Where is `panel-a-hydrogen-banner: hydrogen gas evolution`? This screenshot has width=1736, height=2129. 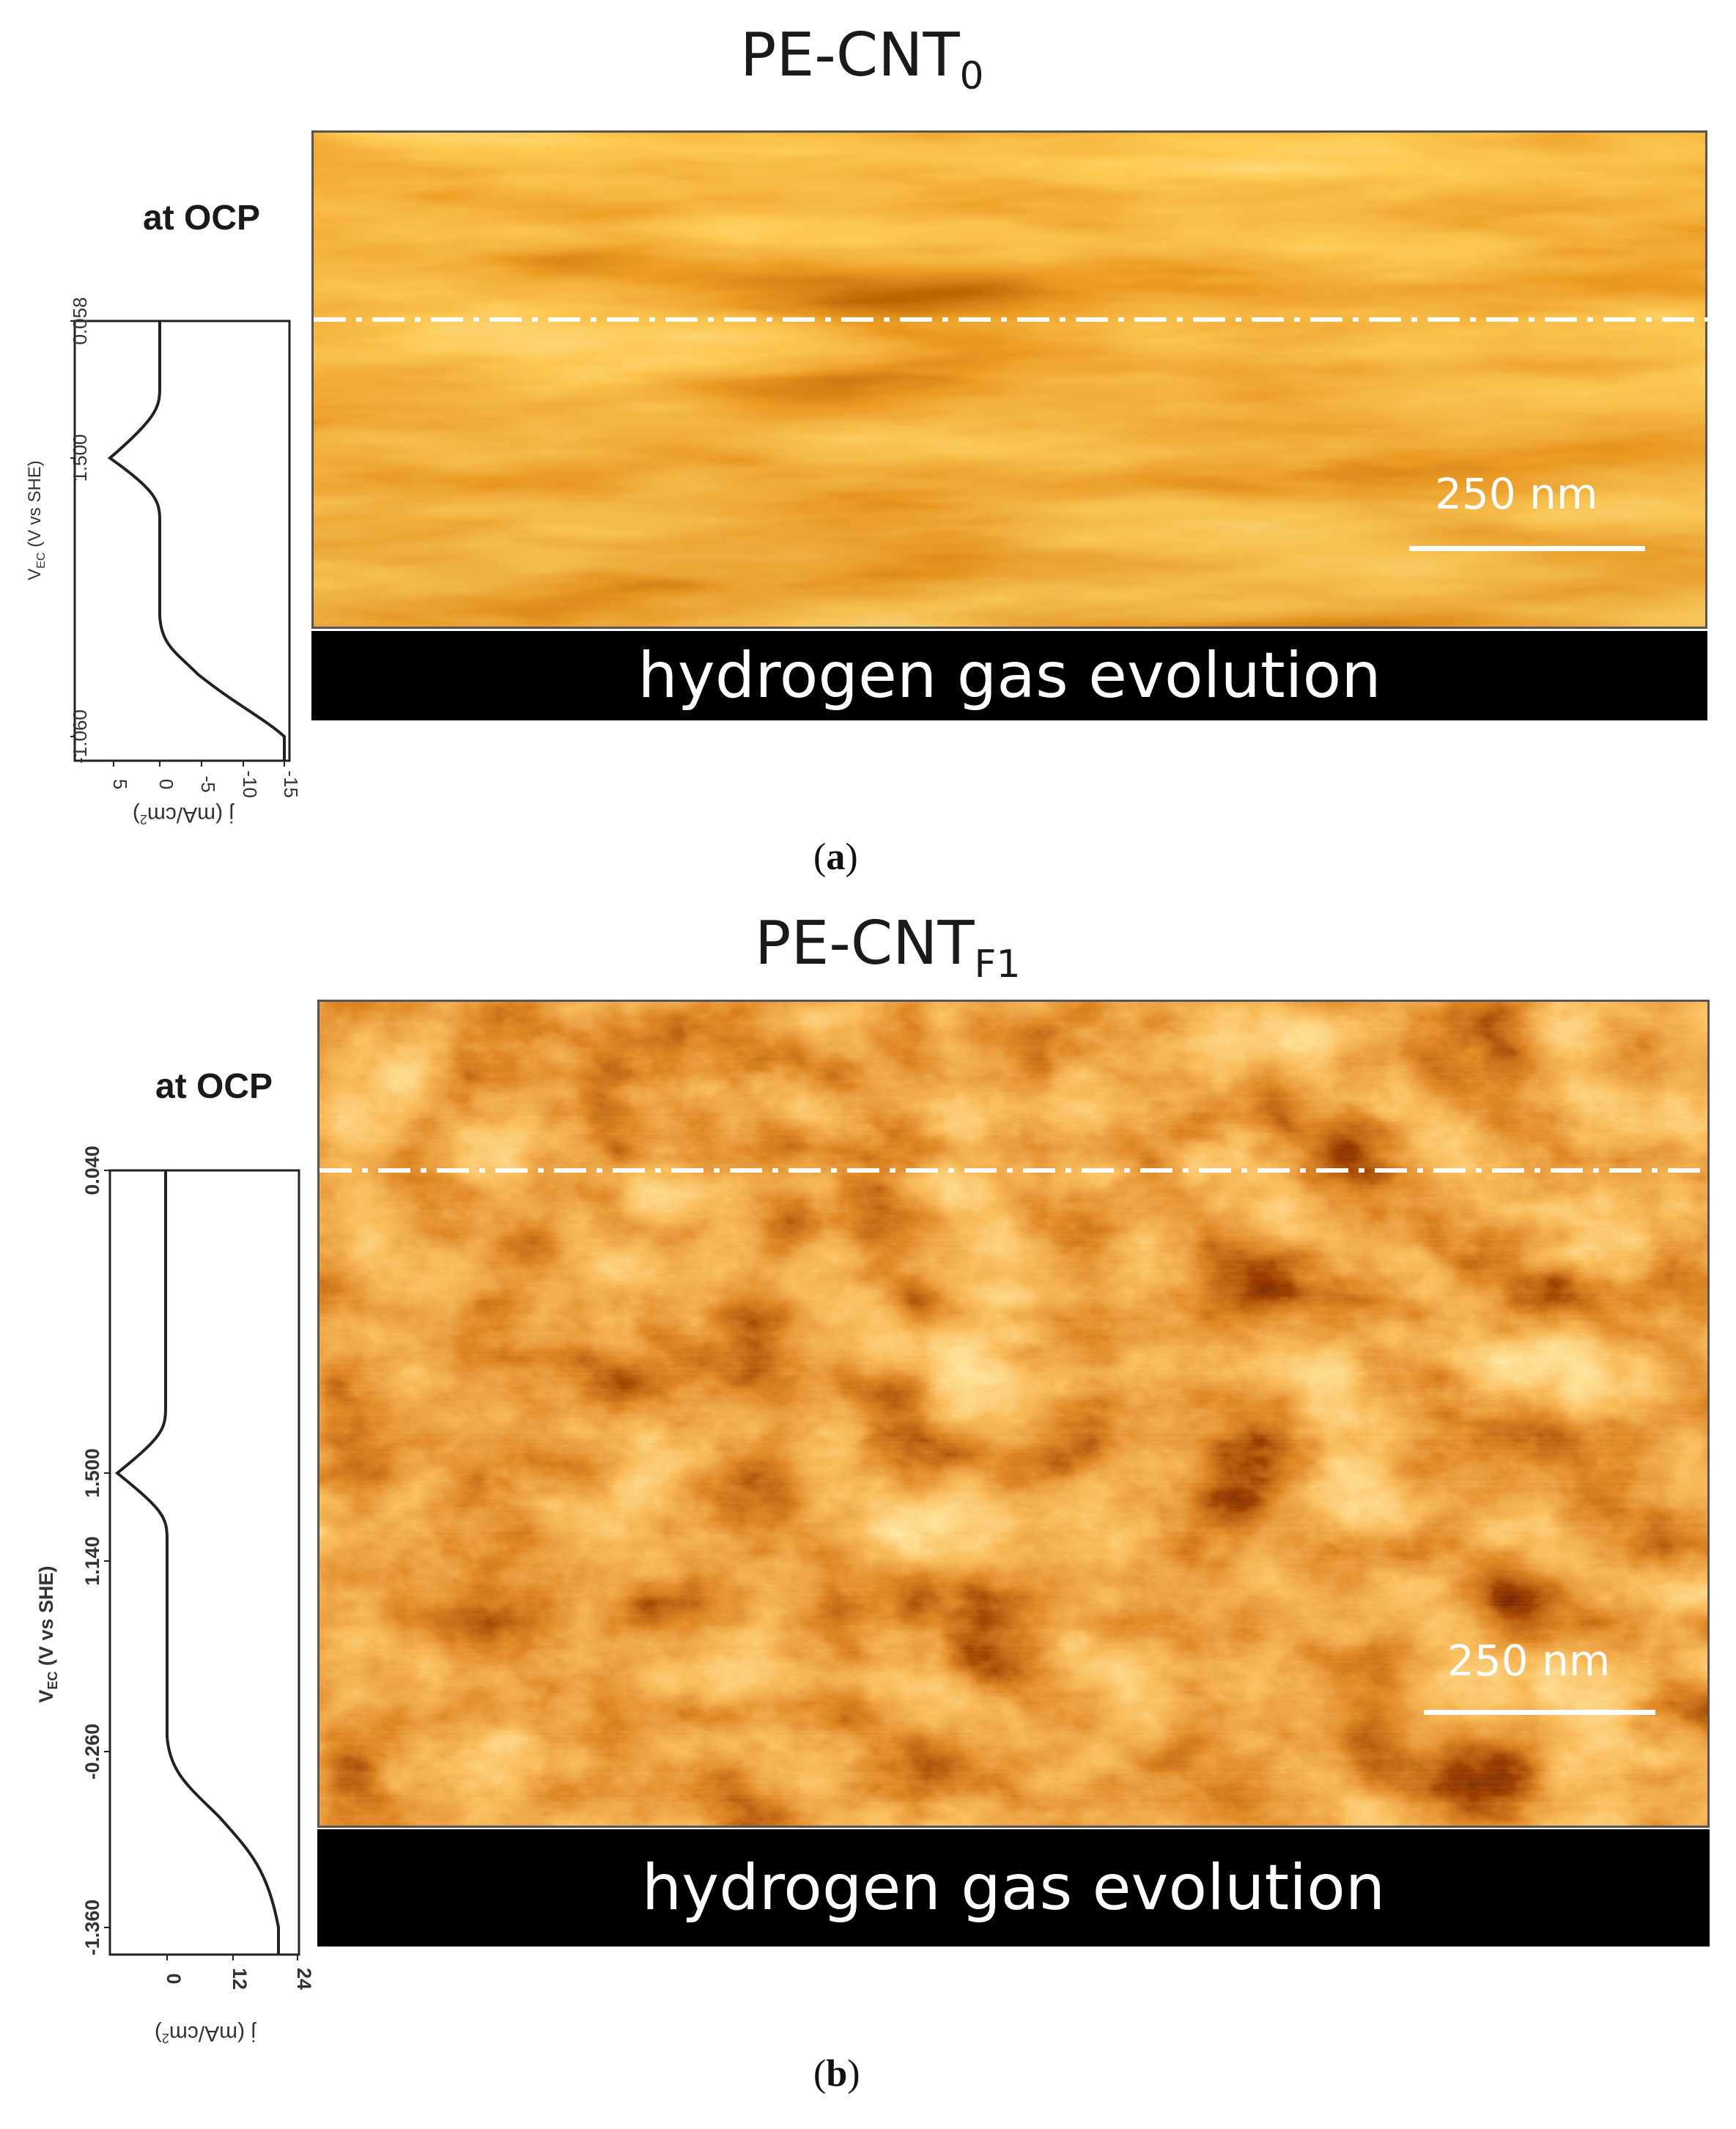 panel-a-hydrogen-banner: hydrogen gas evolution is located at coordinates (1009, 675).